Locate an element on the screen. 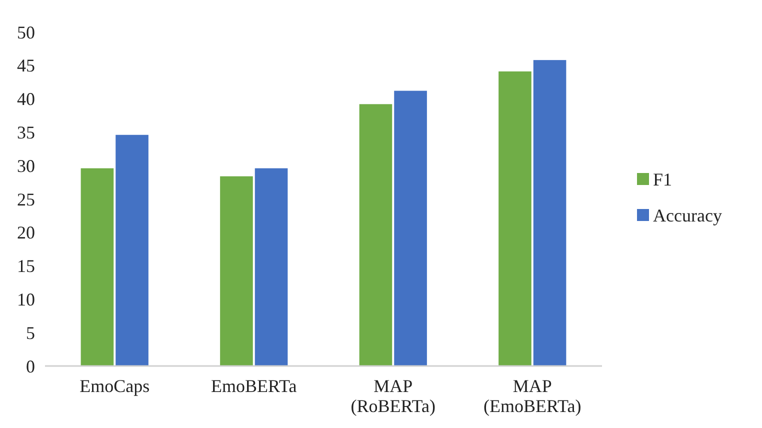  y-tick-label: 50 is located at coordinates (26, 32).